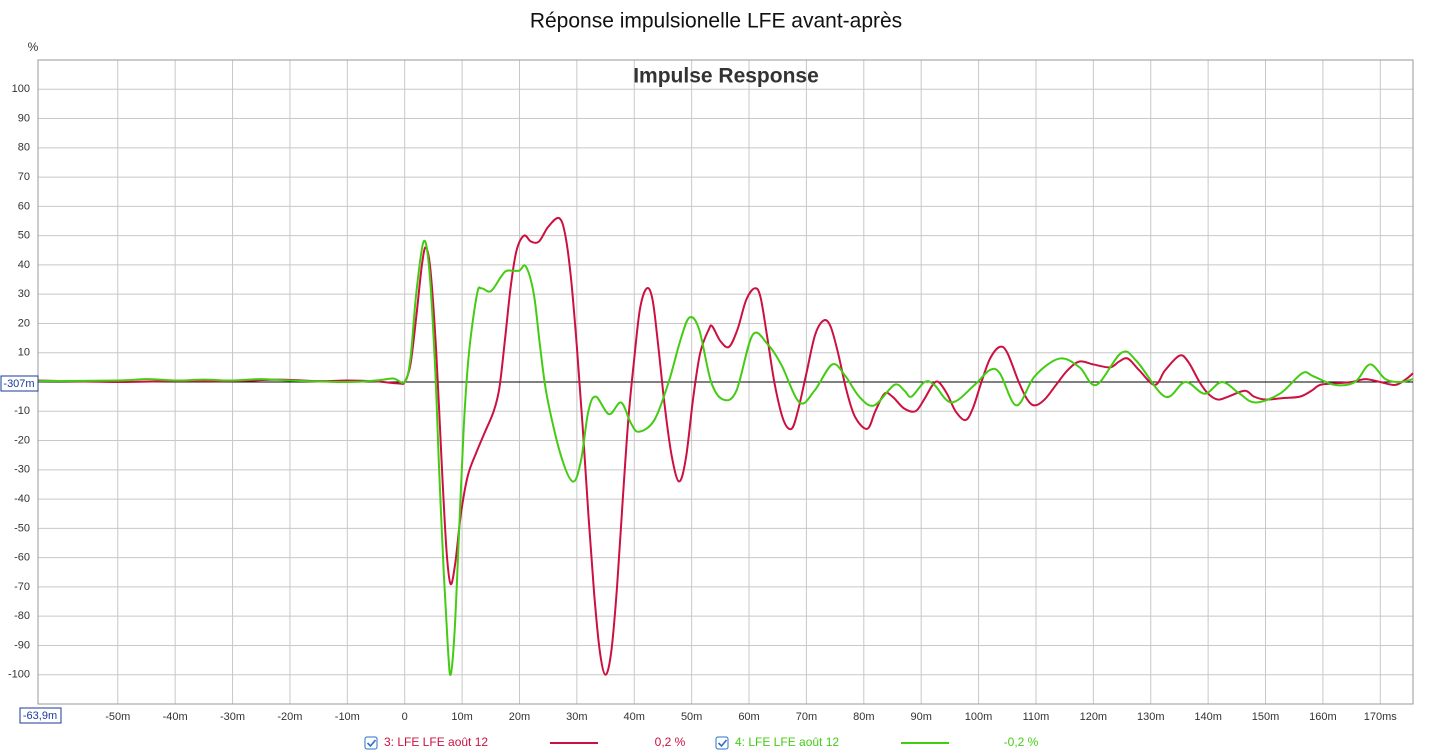 The image size is (1433, 755). I want to click on legend-label: 4: LFE LFE août 12, so click(787, 742).